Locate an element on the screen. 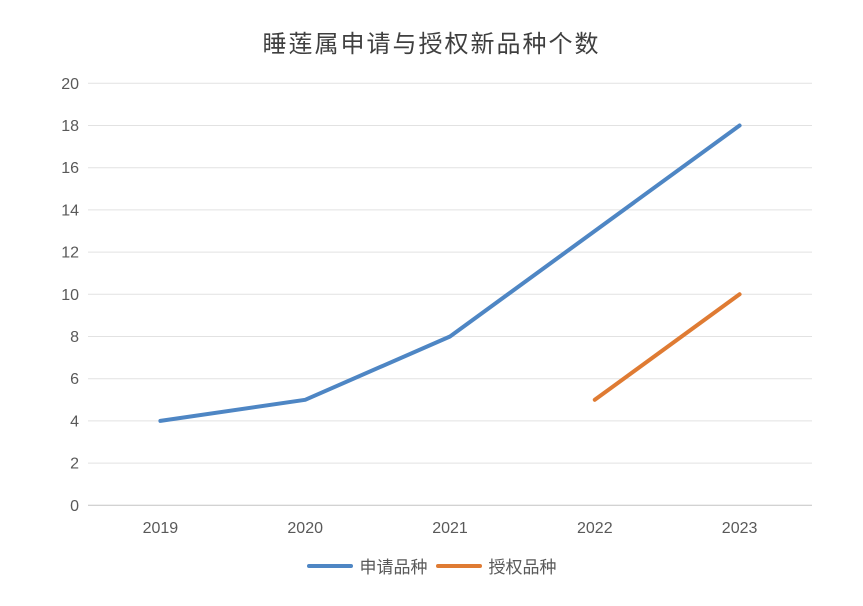 The width and height of the screenshot is (863, 606). x-tick-label: 2020 is located at coordinates (305, 528).